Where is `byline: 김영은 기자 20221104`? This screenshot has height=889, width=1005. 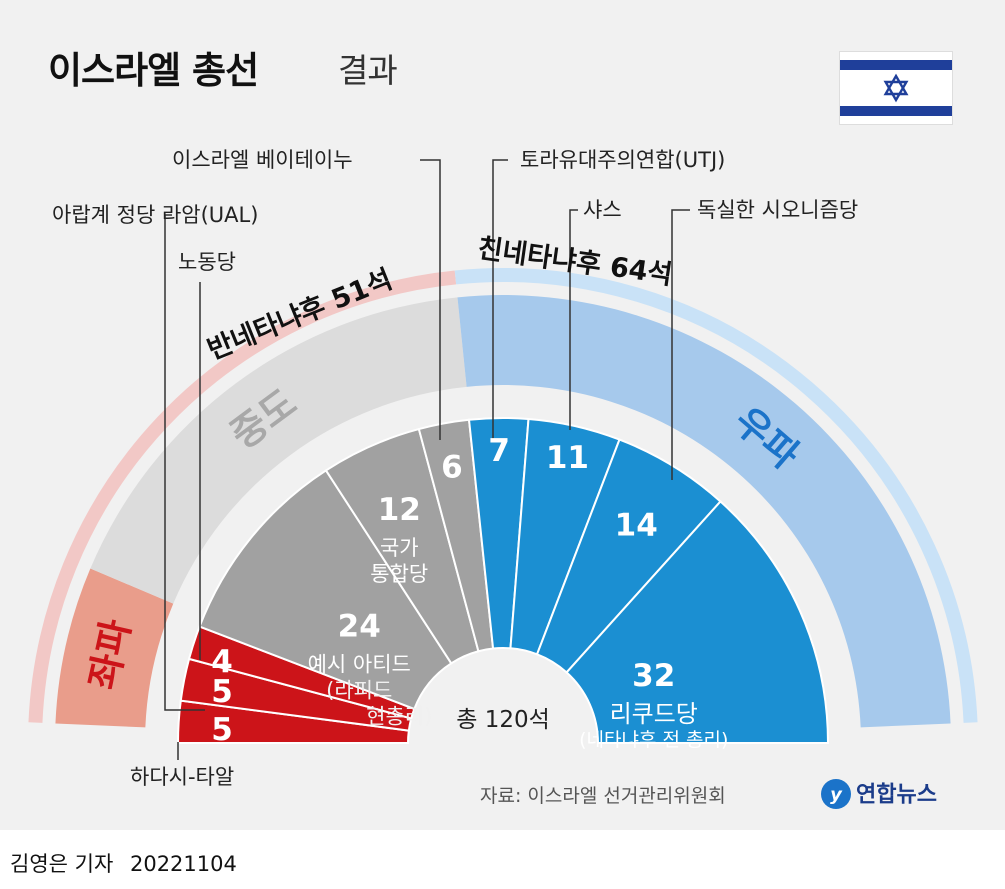 byline: 김영은 기자 20221104 is located at coordinates (123, 863).